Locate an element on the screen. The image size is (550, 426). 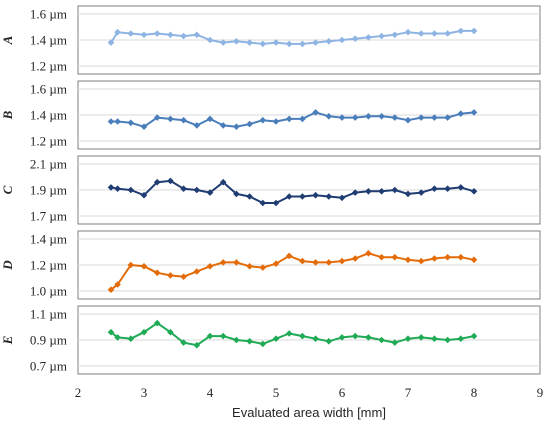
panel-label: D is located at coordinates (7, 265).